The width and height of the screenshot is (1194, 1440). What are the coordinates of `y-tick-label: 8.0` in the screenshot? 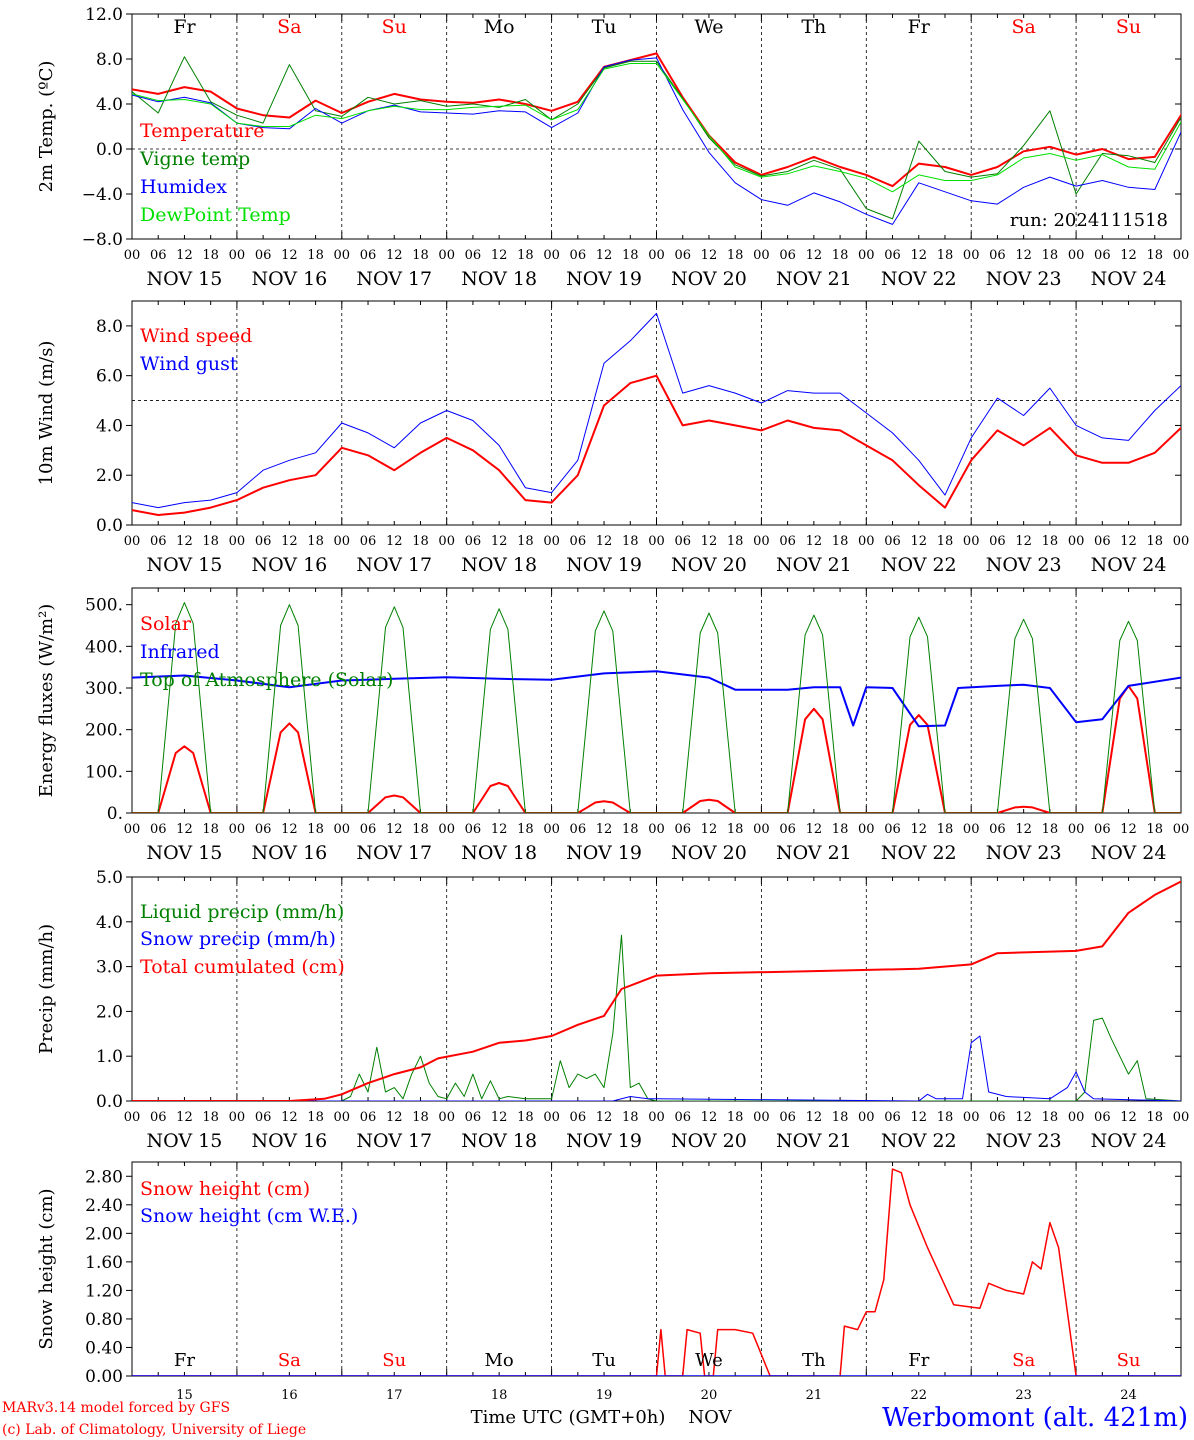 It's located at (109, 327).